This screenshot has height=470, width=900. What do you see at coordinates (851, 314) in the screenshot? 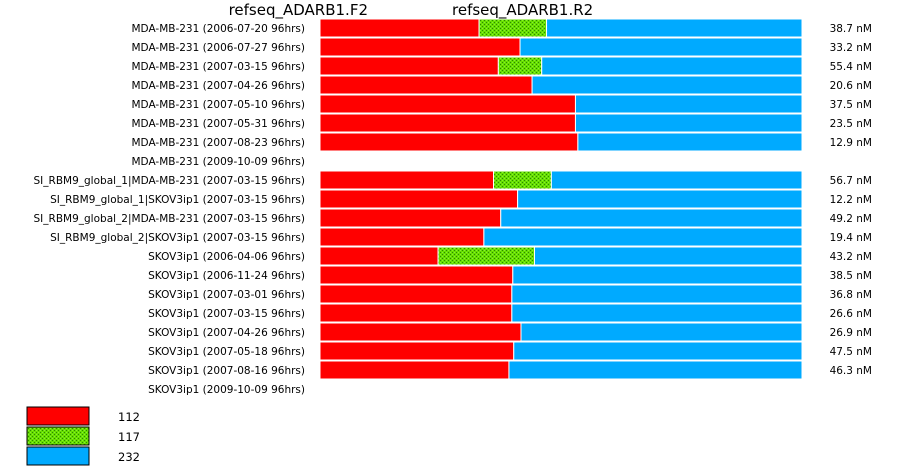
I see `value-label: 26.6 nM` at bounding box center [851, 314].